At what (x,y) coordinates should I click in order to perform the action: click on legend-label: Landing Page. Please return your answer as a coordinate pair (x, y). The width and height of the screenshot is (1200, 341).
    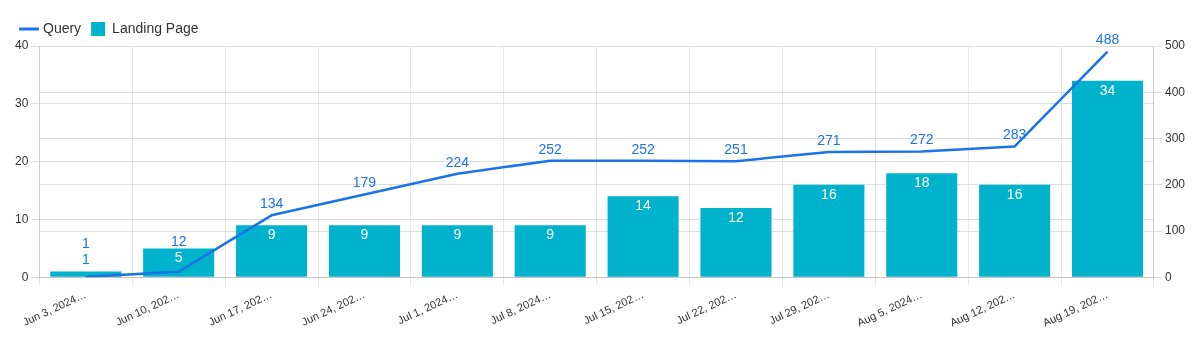
    Looking at the image, I should click on (155, 27).